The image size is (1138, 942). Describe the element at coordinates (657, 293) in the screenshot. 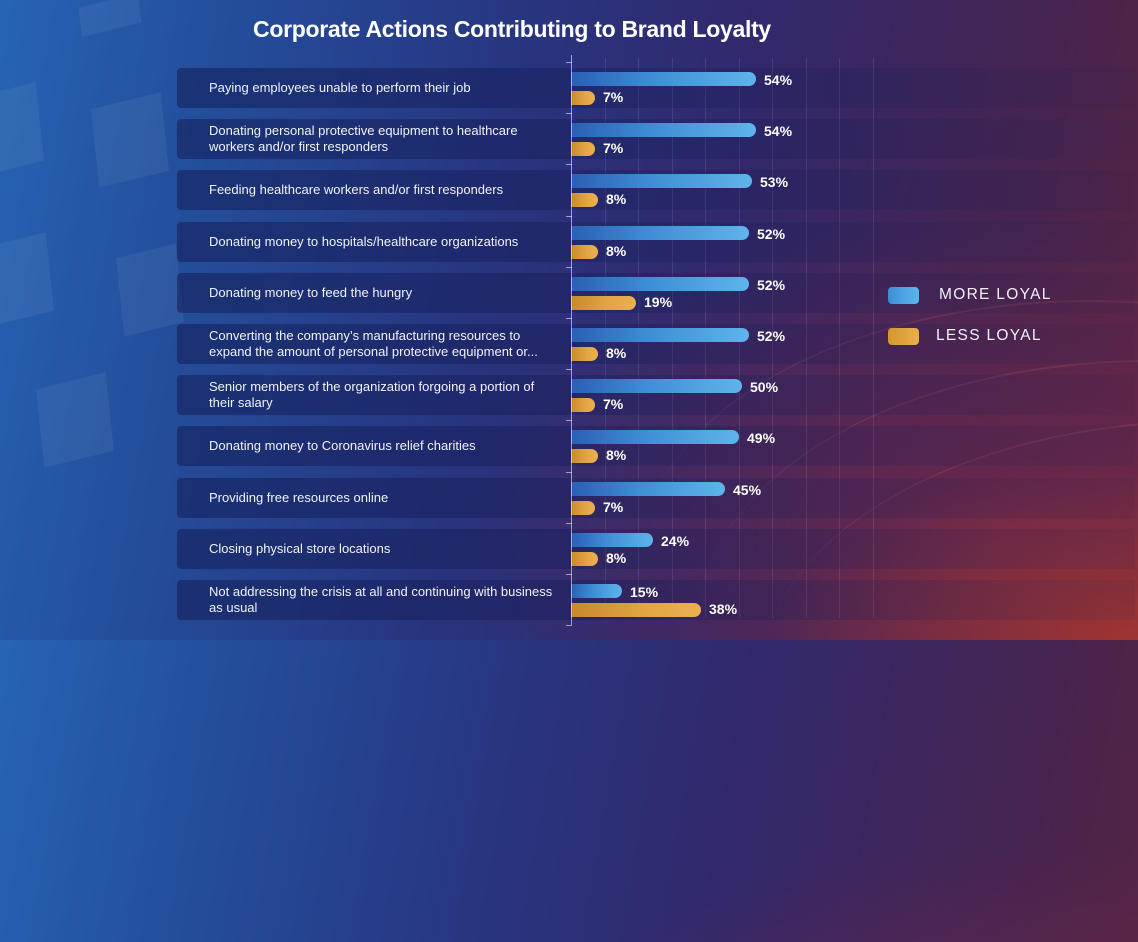

I see `chart-row: Donating money to feed the hungry 52% 19%` at that location.